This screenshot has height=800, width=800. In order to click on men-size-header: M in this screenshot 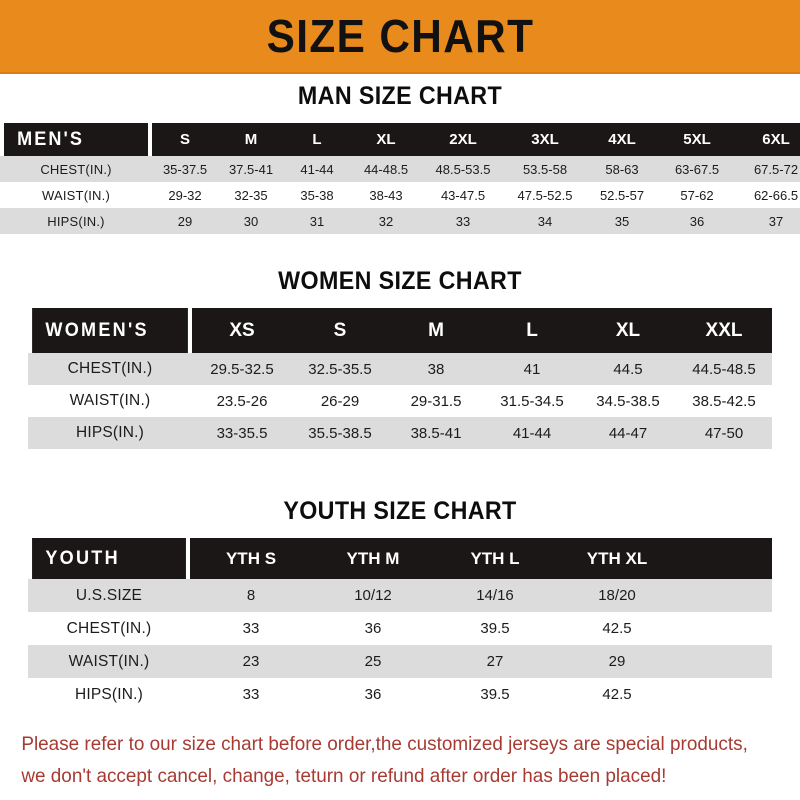, I will do `click(251, 139)`.